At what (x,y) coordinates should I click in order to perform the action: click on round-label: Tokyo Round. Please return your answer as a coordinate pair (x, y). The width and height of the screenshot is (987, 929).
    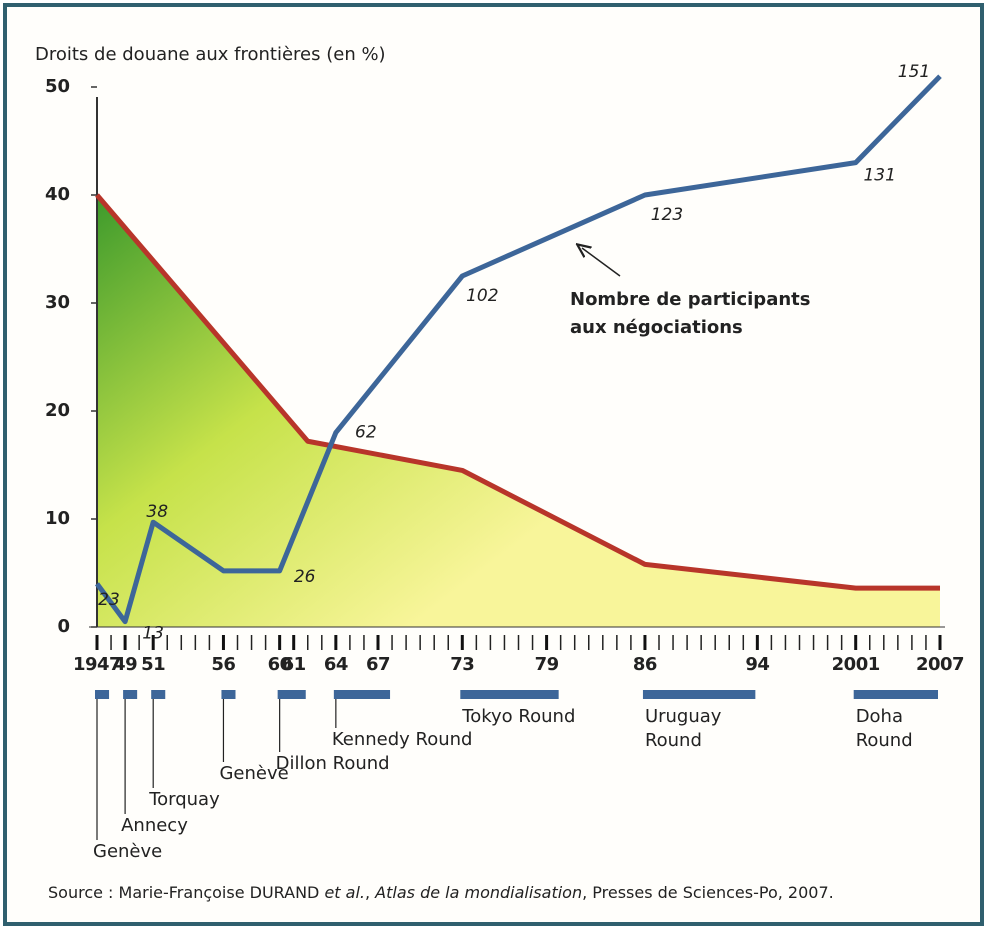
    Looking at the image, I should click on (518, 716).